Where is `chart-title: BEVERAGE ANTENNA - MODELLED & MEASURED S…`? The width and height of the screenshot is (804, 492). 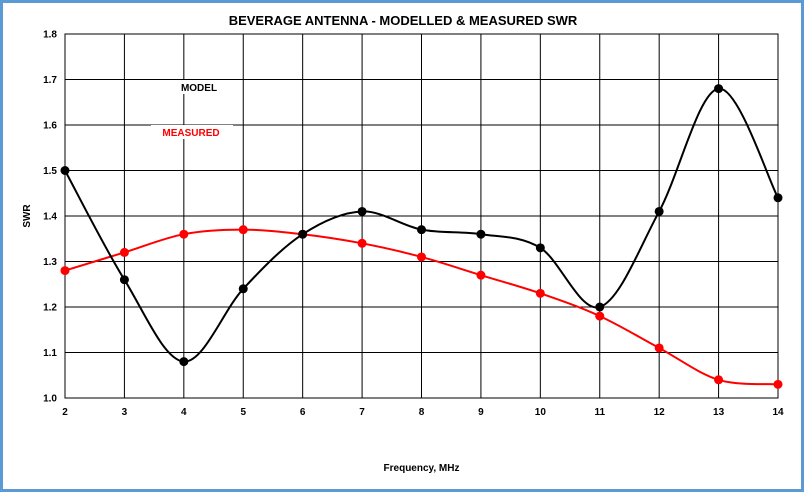 chart-title: BEVERAGE ANTENNA - MODELLED & MEASURED S… is located at coordinates (403, 20).